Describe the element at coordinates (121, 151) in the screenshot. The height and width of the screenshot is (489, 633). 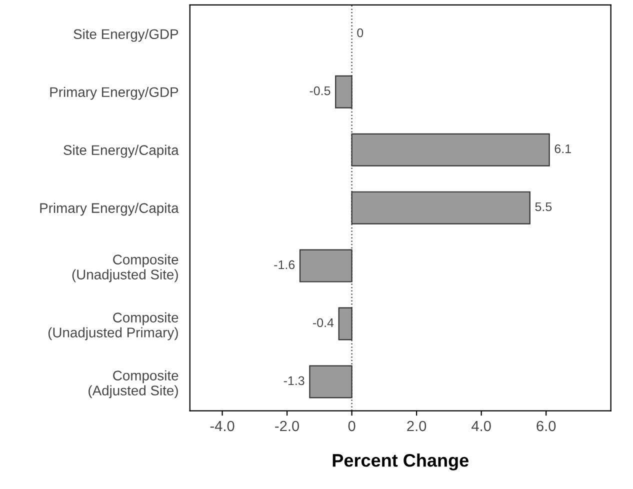
I see `y-tick-label: Site Energy/Capita` at that location.